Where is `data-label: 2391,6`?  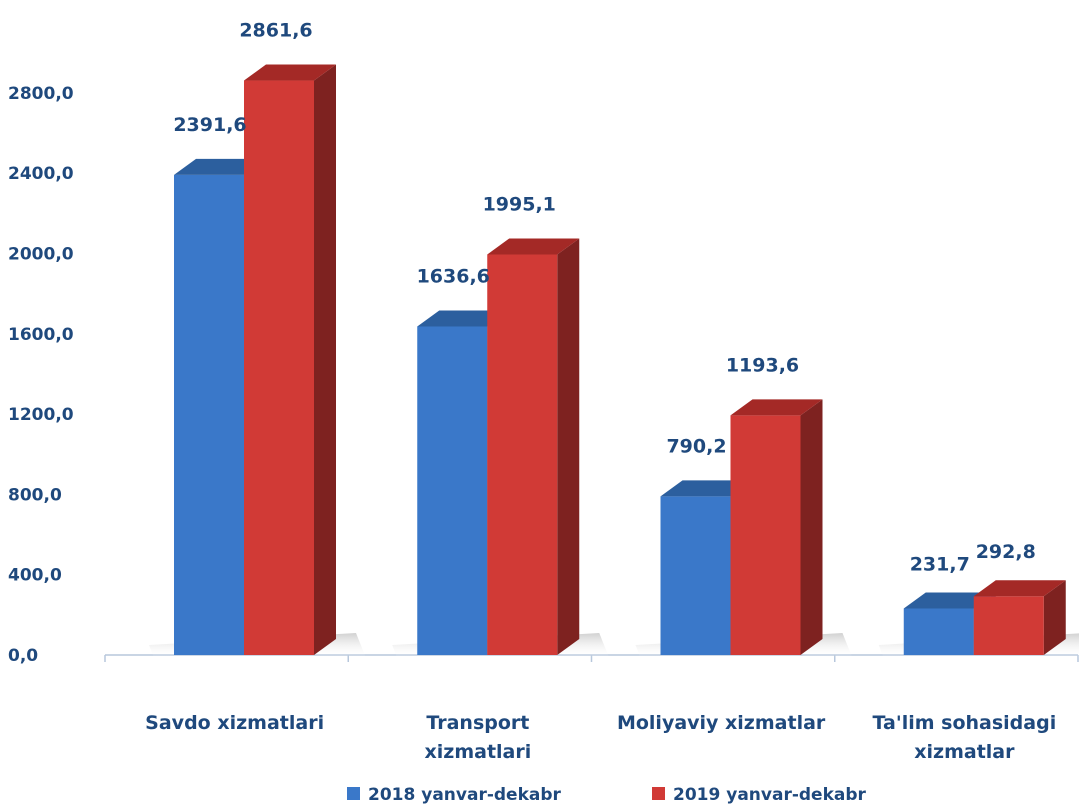
data-label: 2391,6 is located at coordinates (209, 125).